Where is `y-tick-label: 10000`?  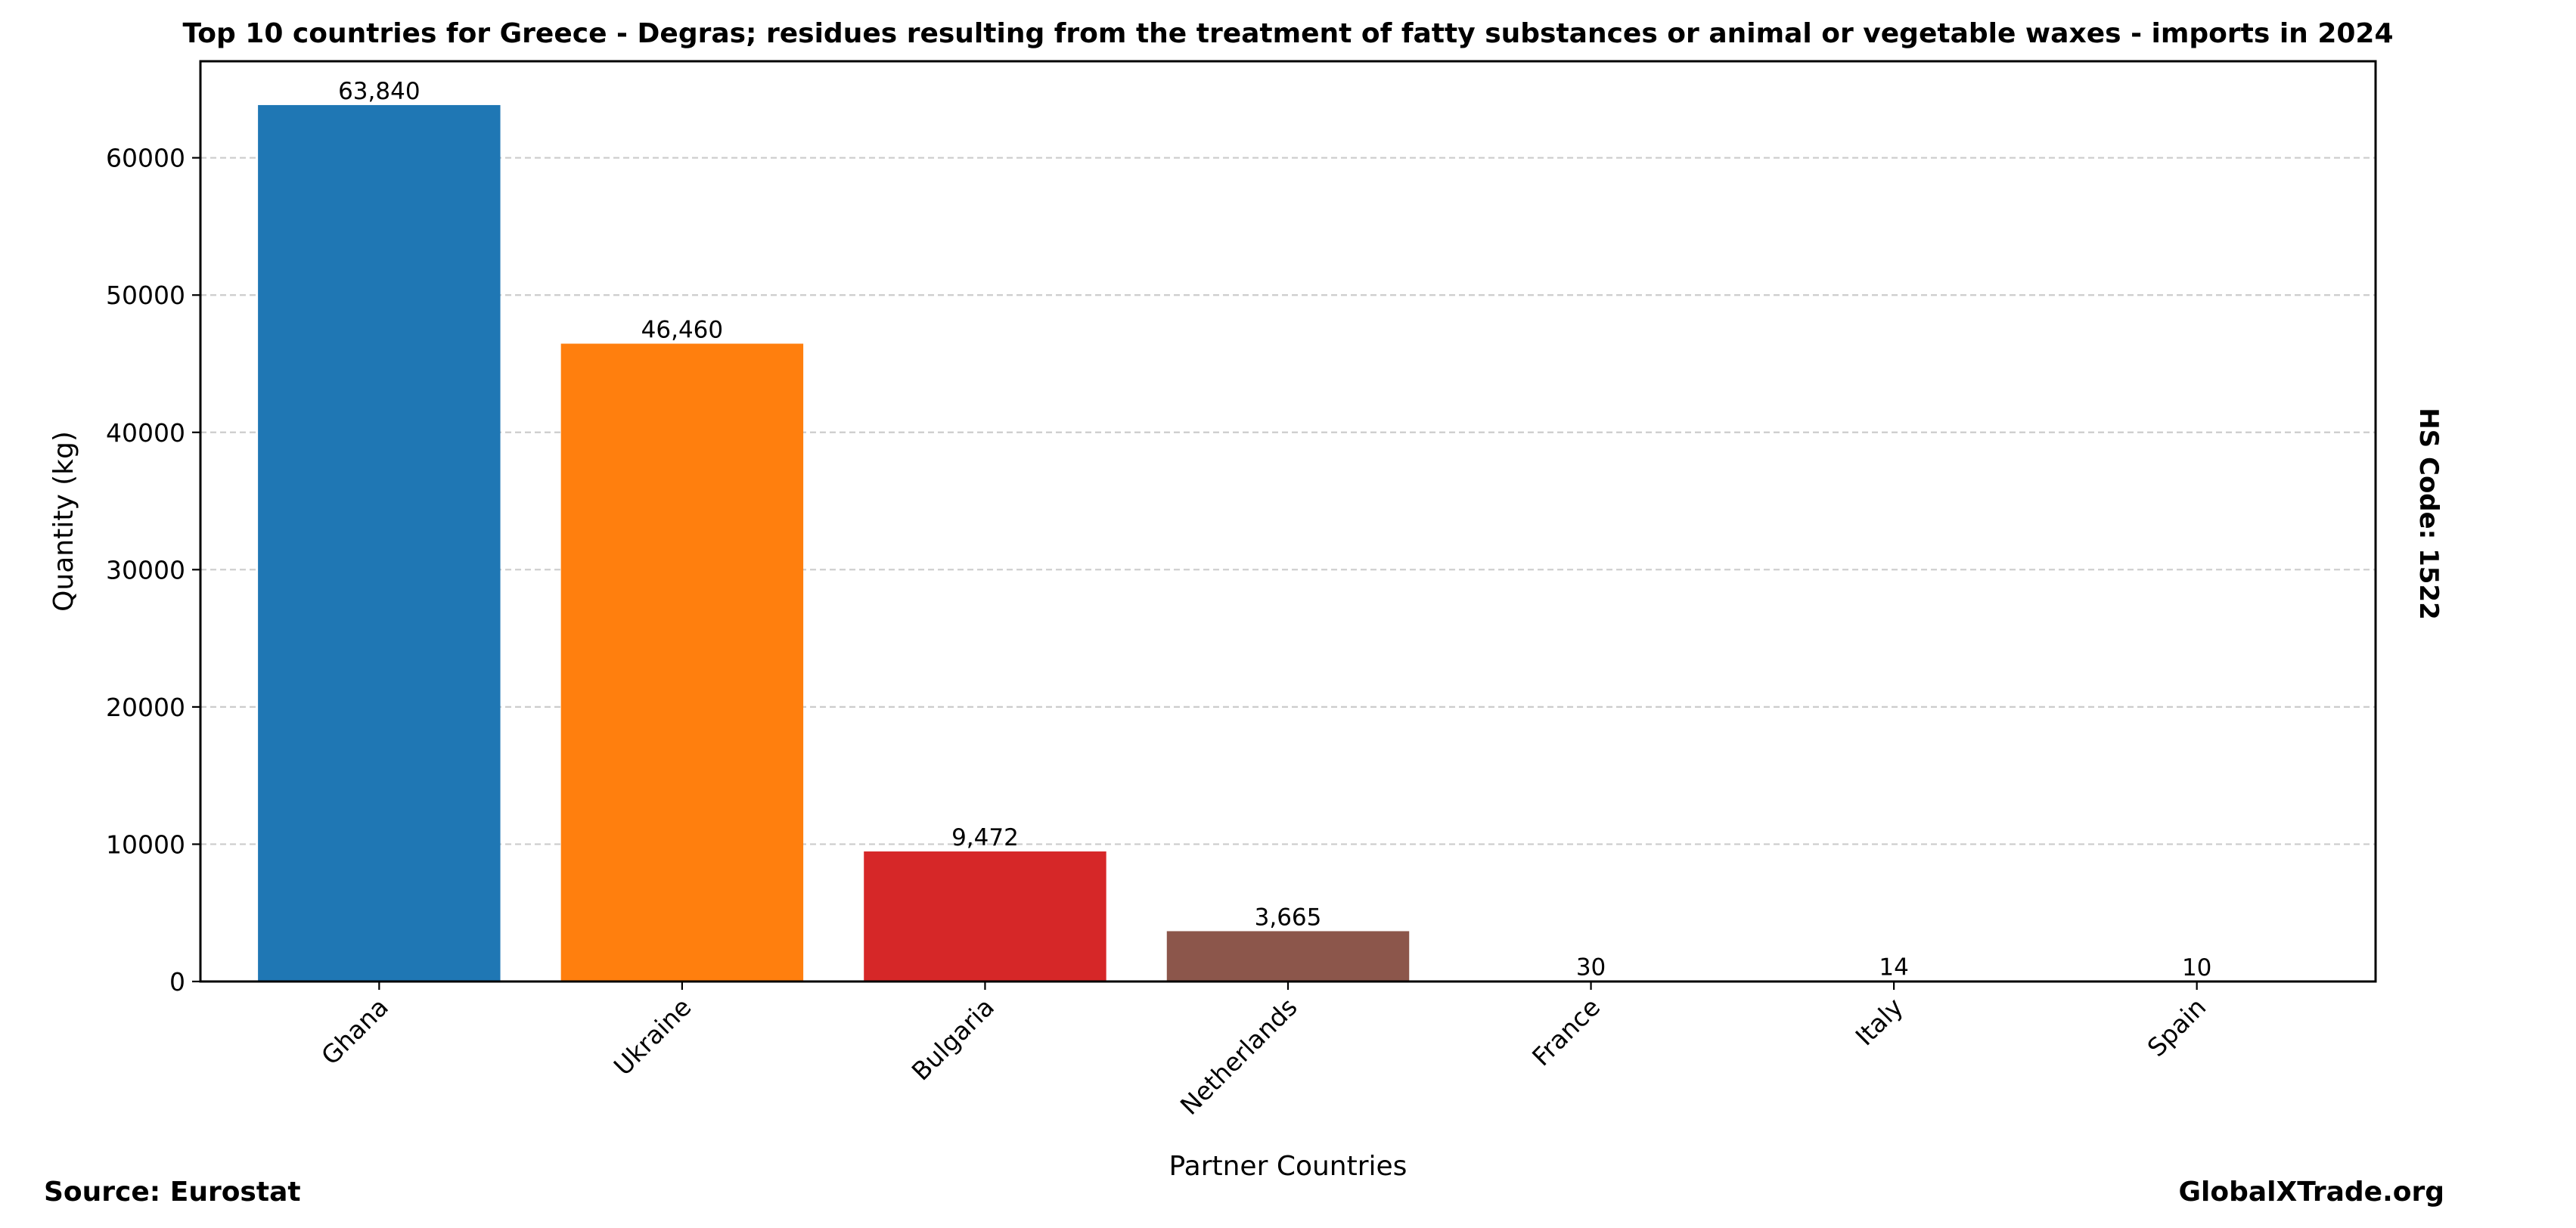 y-tick-label: 10000 is located at coordinates (145, 844).